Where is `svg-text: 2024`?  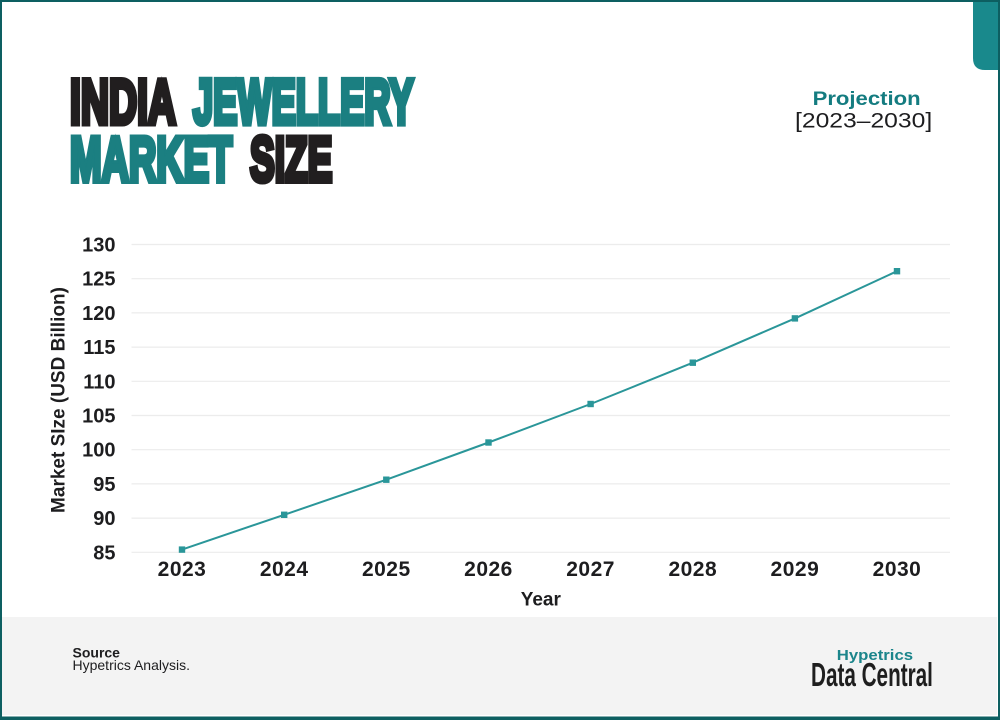 svg-text: 2024 is located at coordinates (284, 569).